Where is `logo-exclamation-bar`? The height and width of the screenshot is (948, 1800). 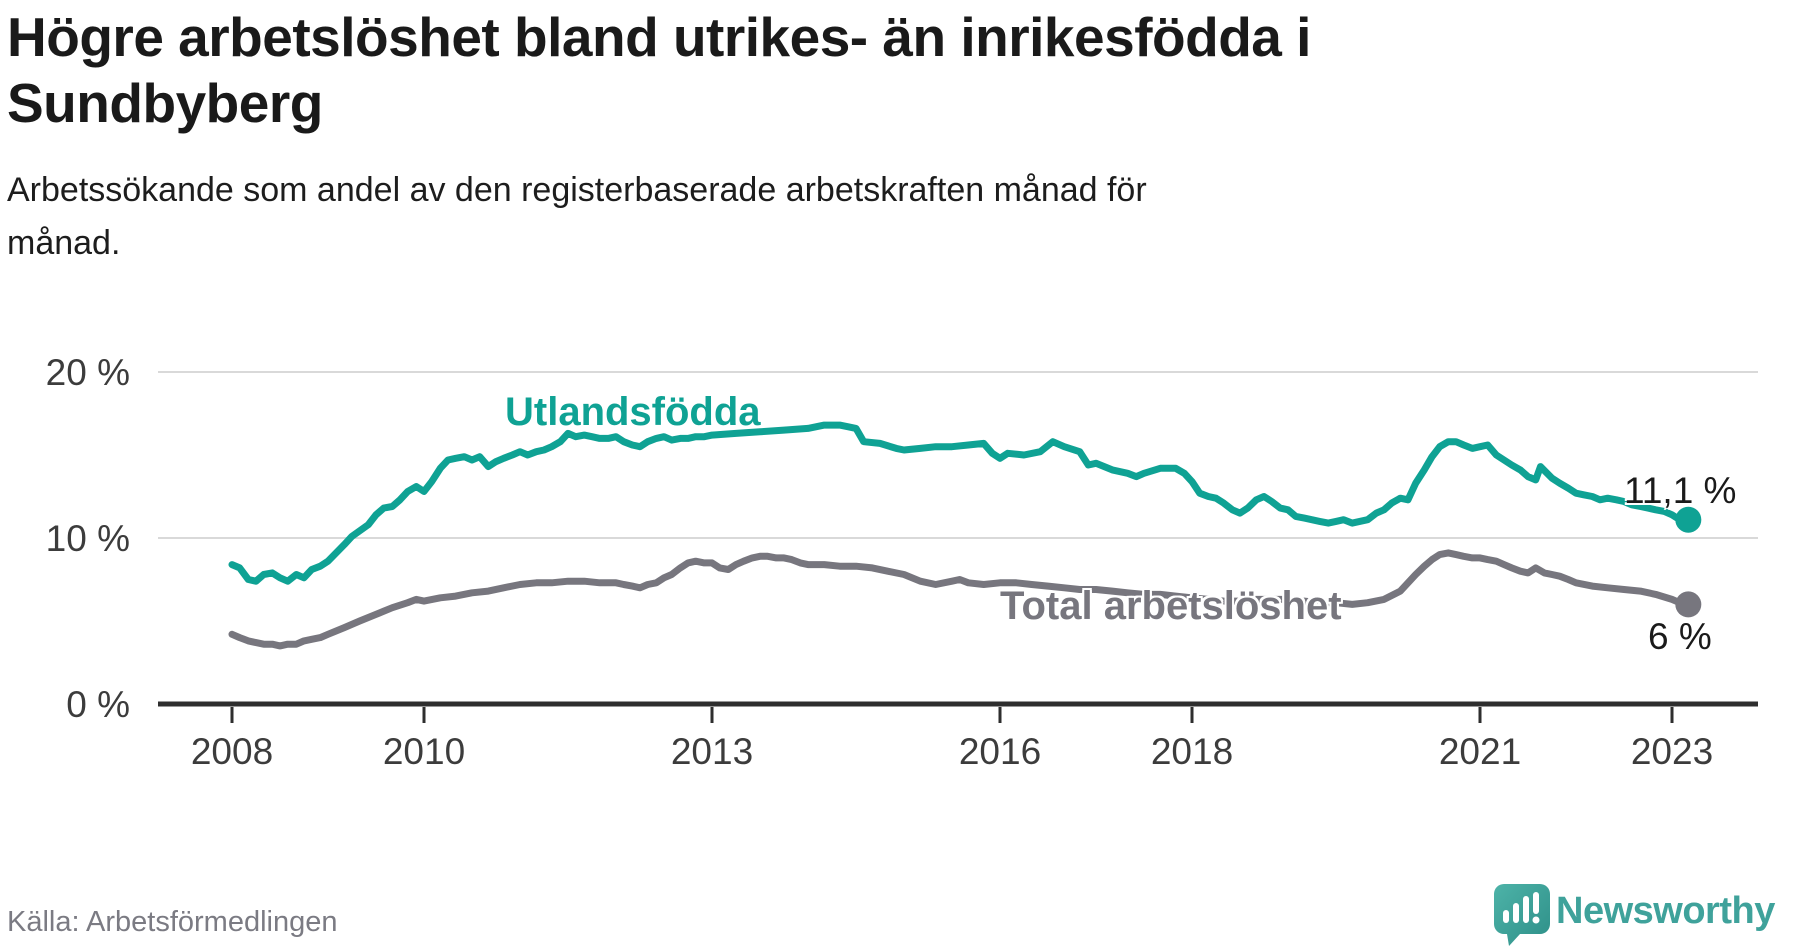
logo-exclamation-bar is located at coordinates (1536, 903).